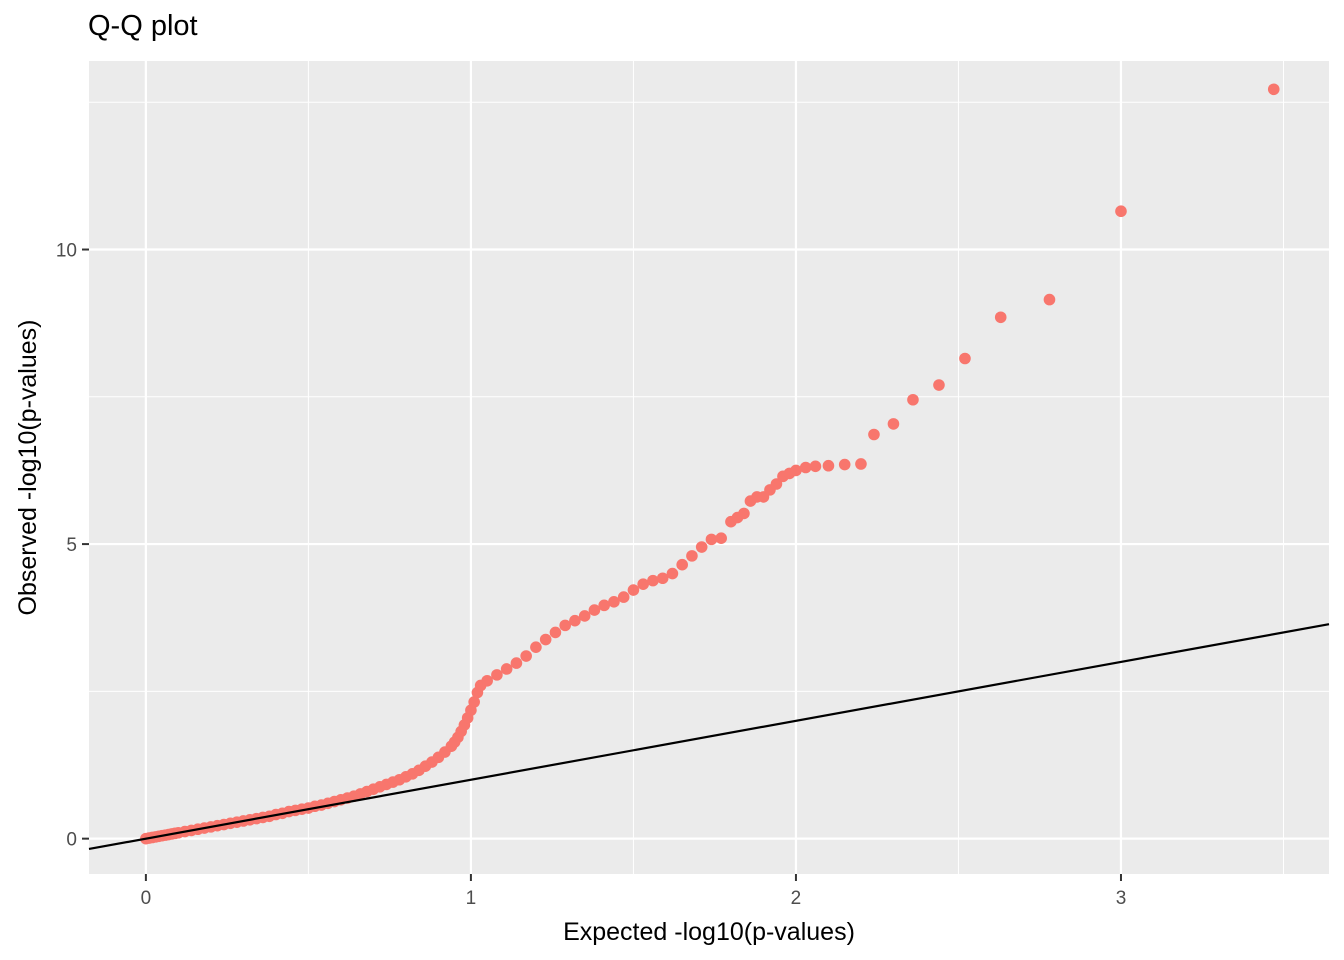 This screenshot has width=1344, height=960. I want to click on y-axis: 0 5 10, so click(72, 546).